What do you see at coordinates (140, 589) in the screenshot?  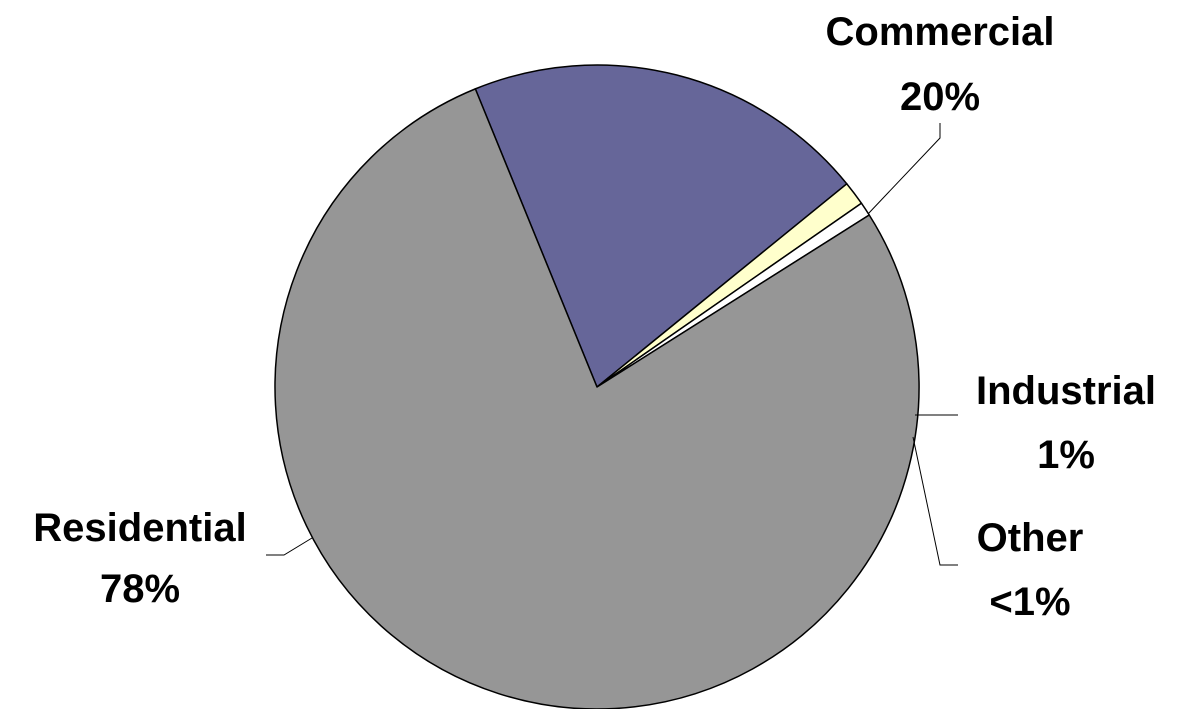 I see `label-residential-percent: 78%` at bounding box center [140, 589].